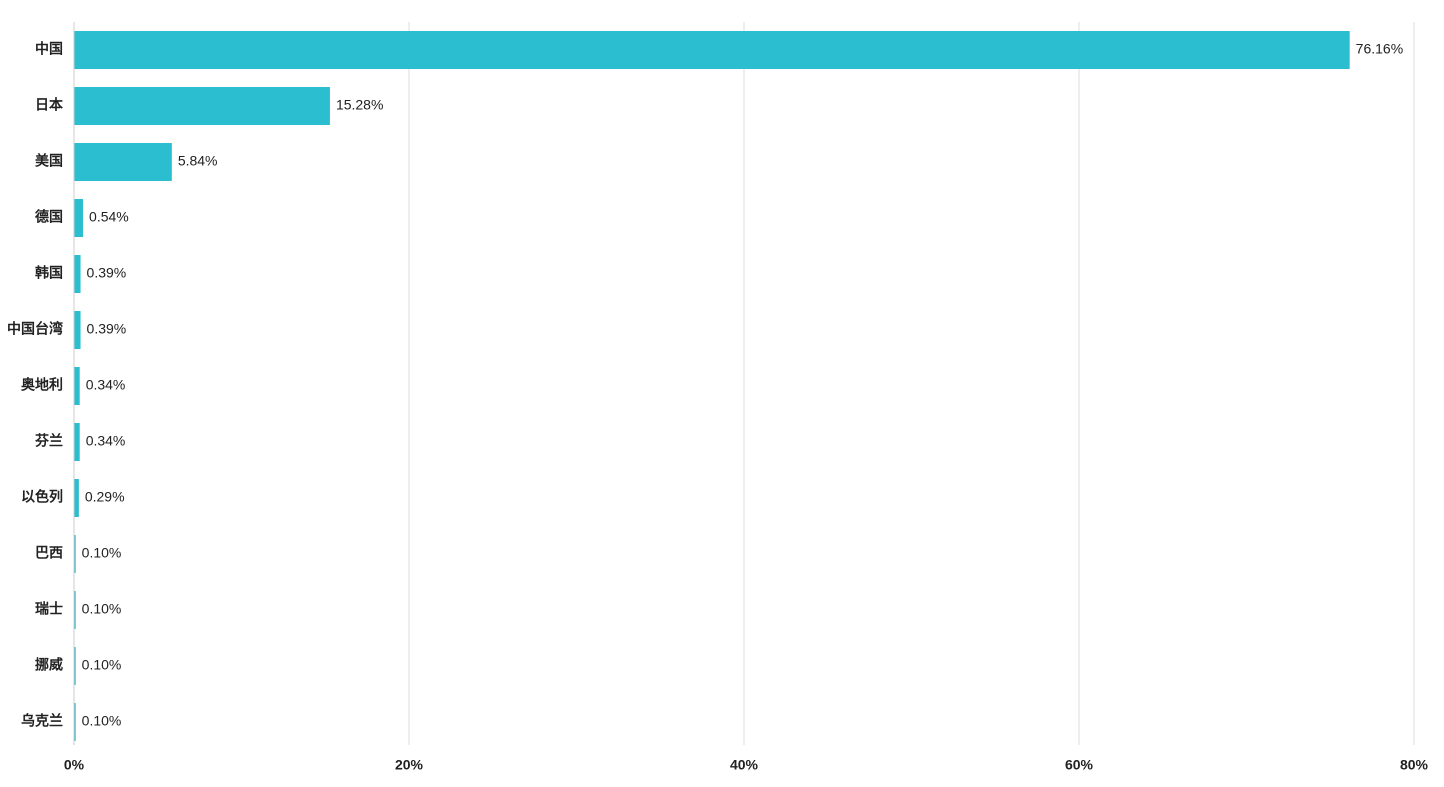 This screenshot has height=787, width=1444. I want to click on y-tick-label: 美国, so click(49, 161).